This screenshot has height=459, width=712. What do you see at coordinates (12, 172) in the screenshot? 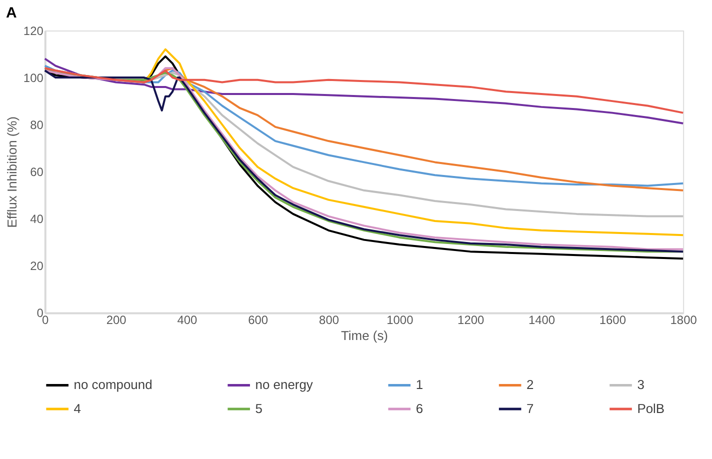
I see `y-axis-title: Efflux Inhibition (%)` at bounding box center [12, 172].